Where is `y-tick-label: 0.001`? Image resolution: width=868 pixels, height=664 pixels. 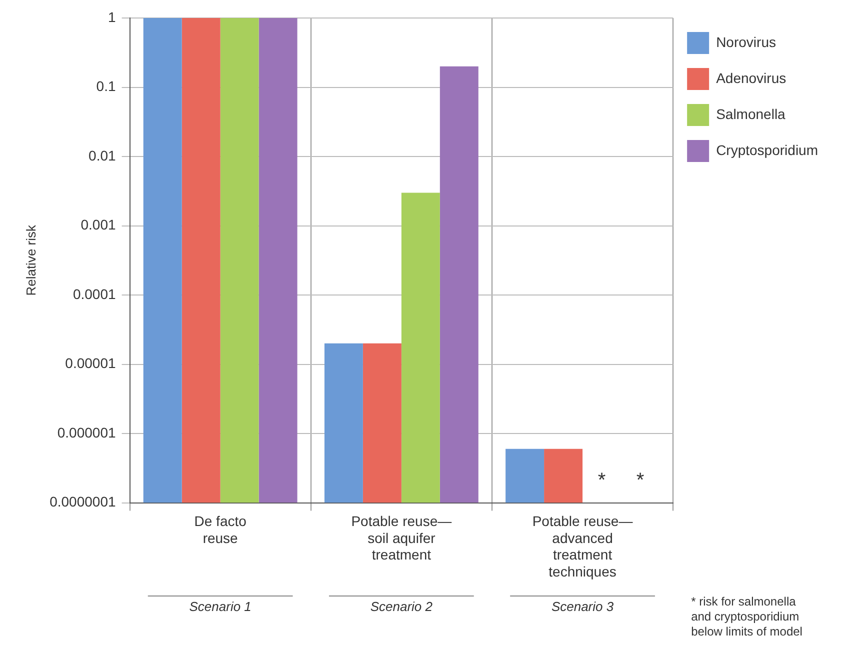
y-tick-label: 0.001 is located at coordinates (98, 224).